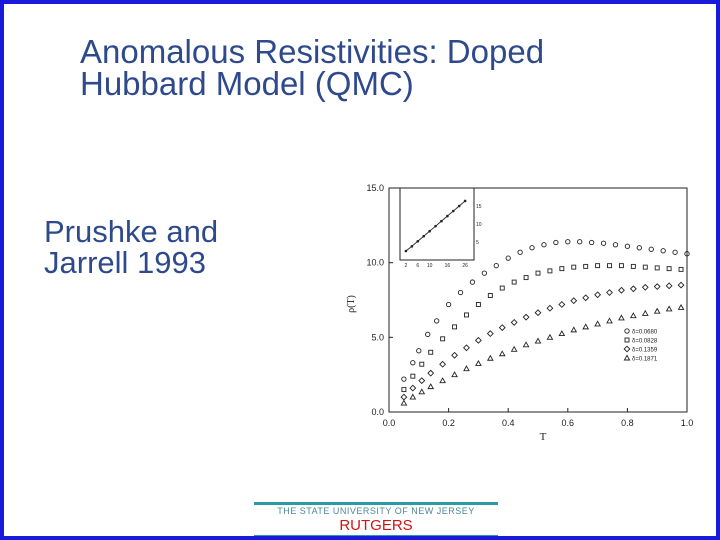  What do you see at coordinates (645, 360) in the screenshot?
I see `legend-label-4: δ=0.1871` at bounding box center [645, 360].